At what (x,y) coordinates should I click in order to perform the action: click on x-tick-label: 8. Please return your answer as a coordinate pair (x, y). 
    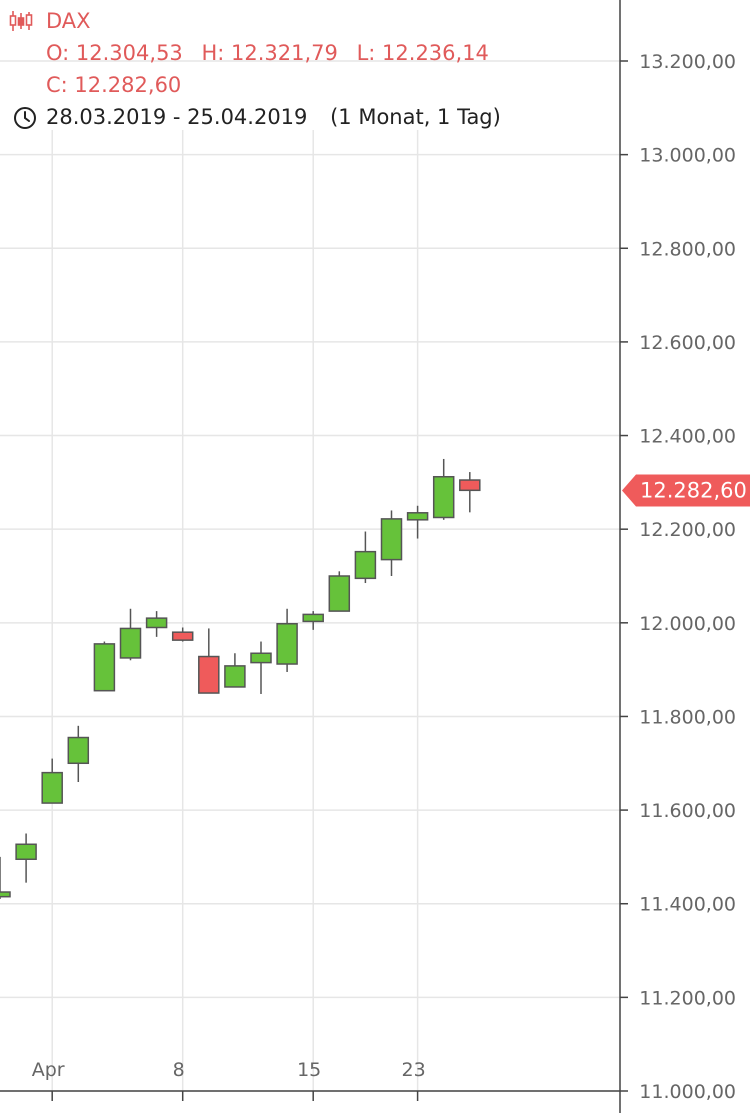
    Looking at the image, I should click on (179, 1070).